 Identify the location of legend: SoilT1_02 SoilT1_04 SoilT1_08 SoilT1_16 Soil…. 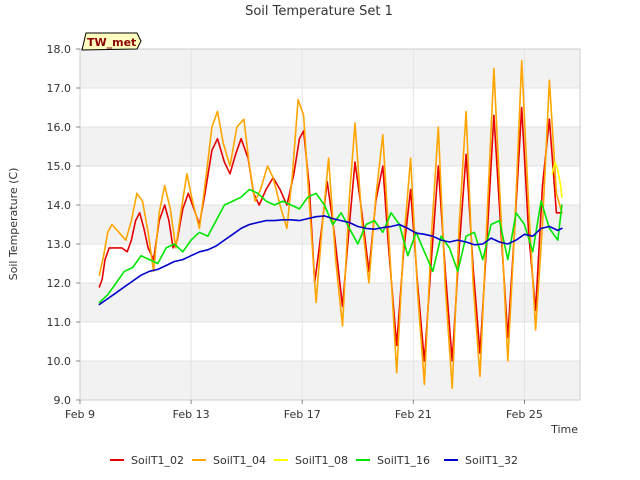
(314, 460).